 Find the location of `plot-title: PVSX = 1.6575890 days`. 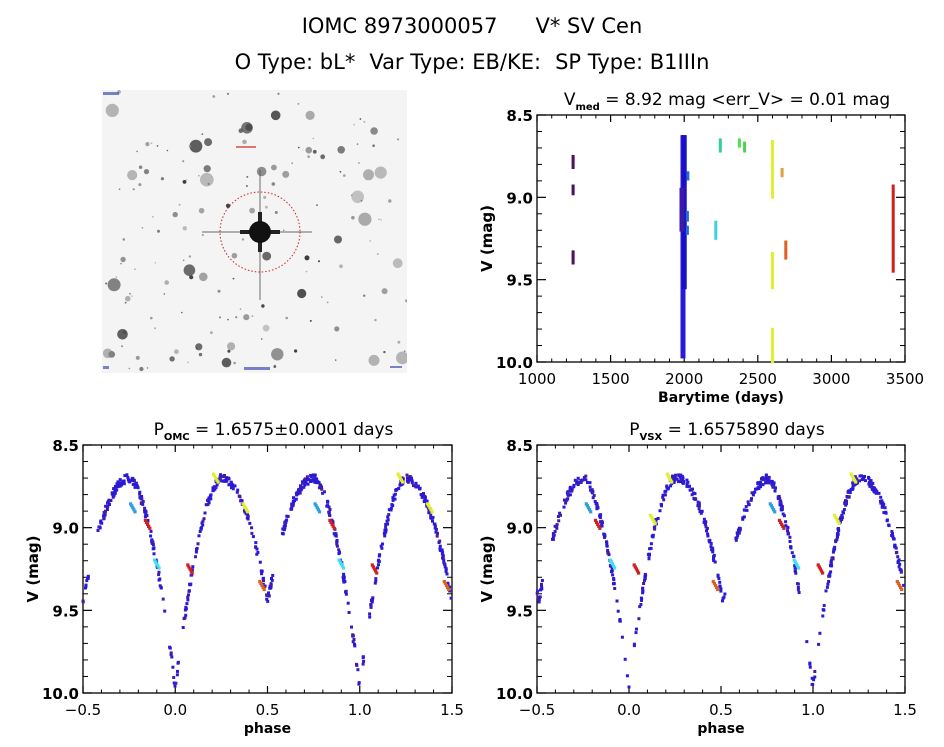

plot-title: PVSX = 1.6575890 days is located at coordinates (727, 431).